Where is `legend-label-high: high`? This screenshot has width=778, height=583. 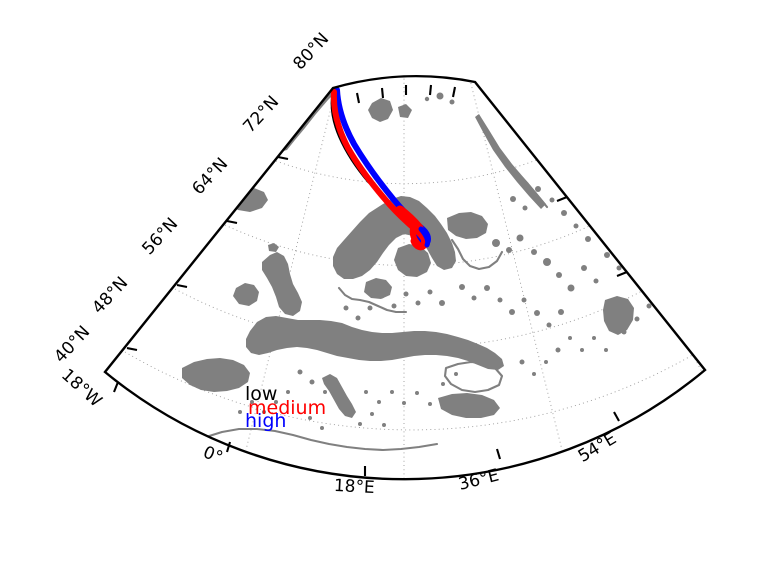
legend-label-high: high is located at coordinates (265, 421).